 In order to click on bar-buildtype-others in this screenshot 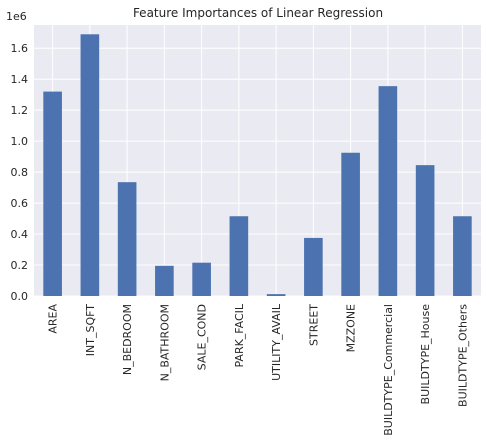, I will do `click(462, 256)`.